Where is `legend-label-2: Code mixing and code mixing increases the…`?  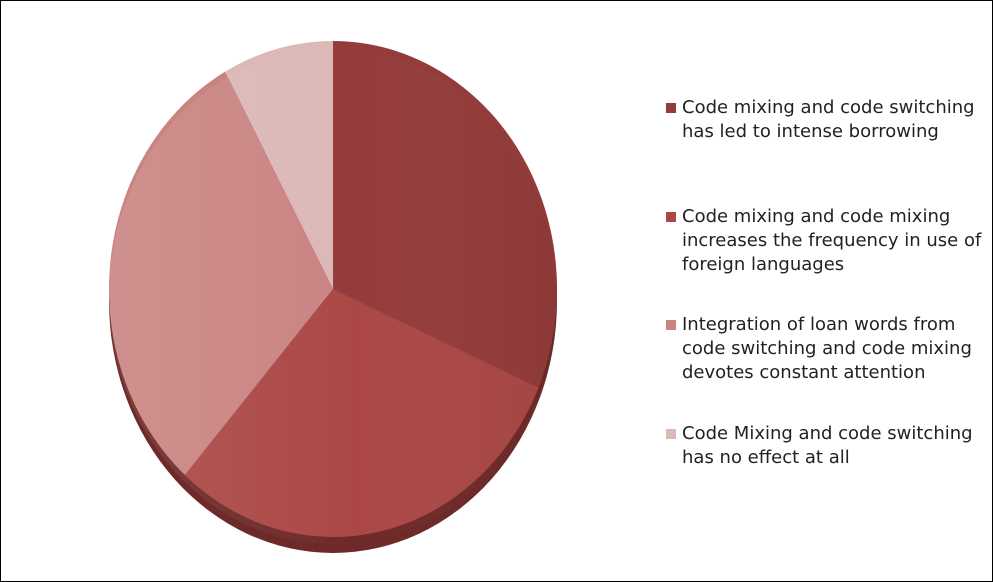 legend-label-2: Code mixing and code mixing increases the… is located at coordinates (832, 240).